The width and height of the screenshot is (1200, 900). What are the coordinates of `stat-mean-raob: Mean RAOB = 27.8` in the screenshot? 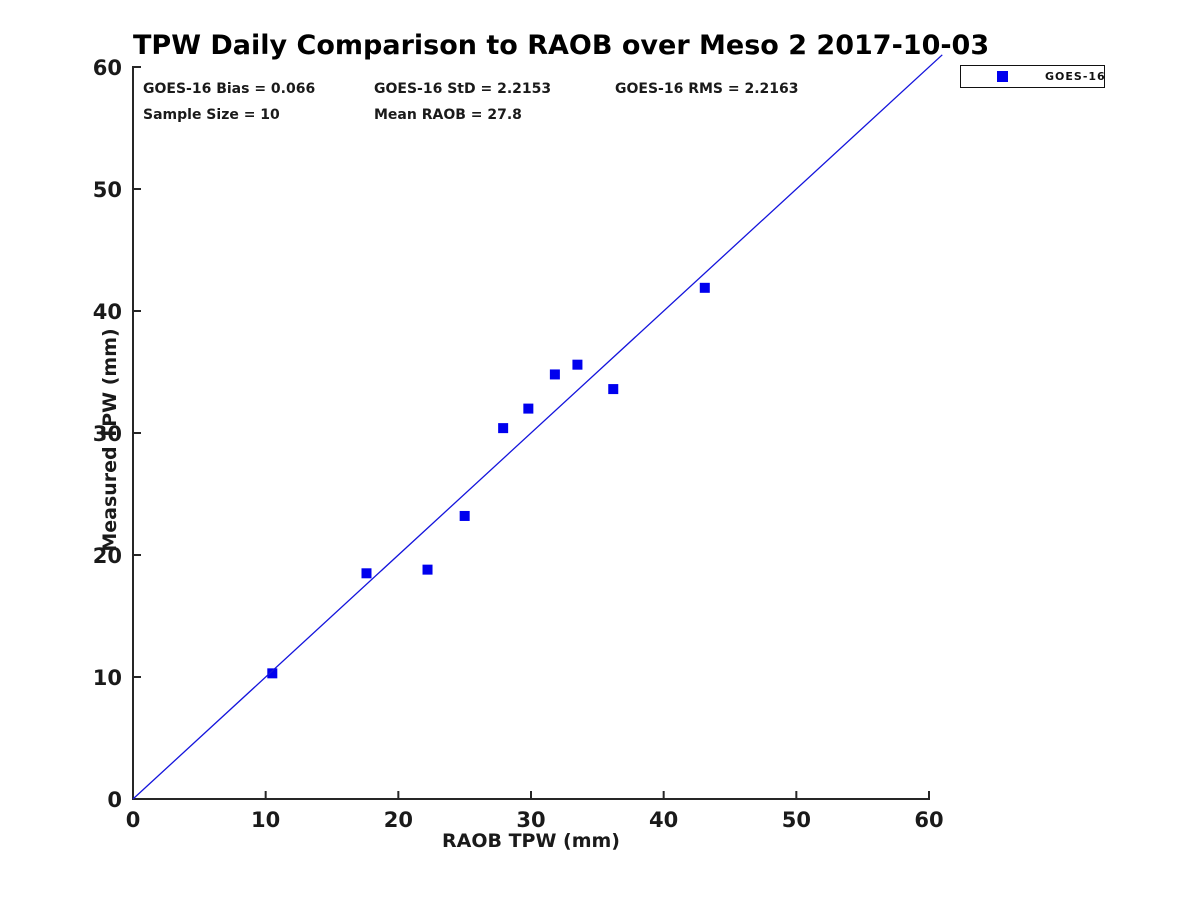 It's located at (448, 115).